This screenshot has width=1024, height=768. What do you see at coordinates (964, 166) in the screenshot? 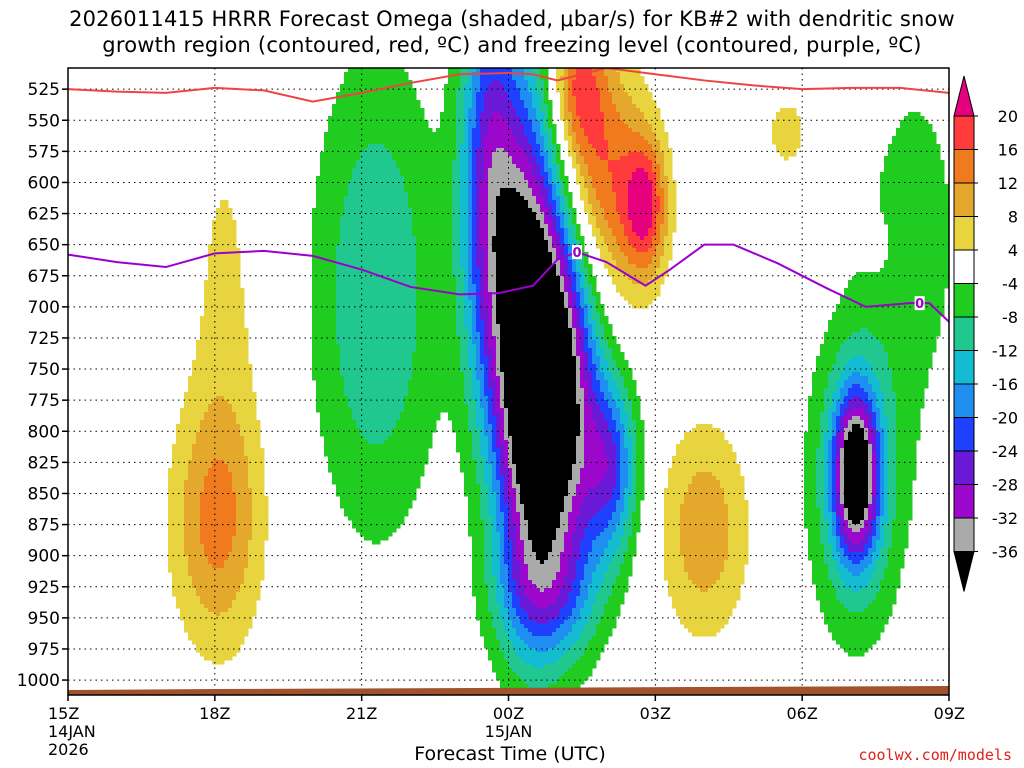
I see `colorbar-segment` at bounding box center [964, 166].